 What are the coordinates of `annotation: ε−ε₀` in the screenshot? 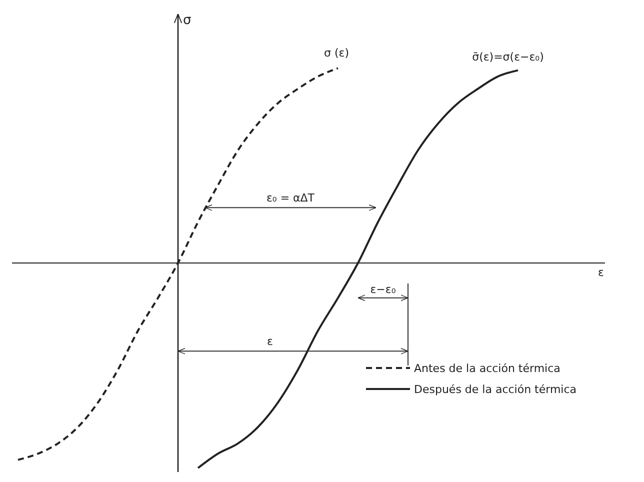 It's located at (383, 289).